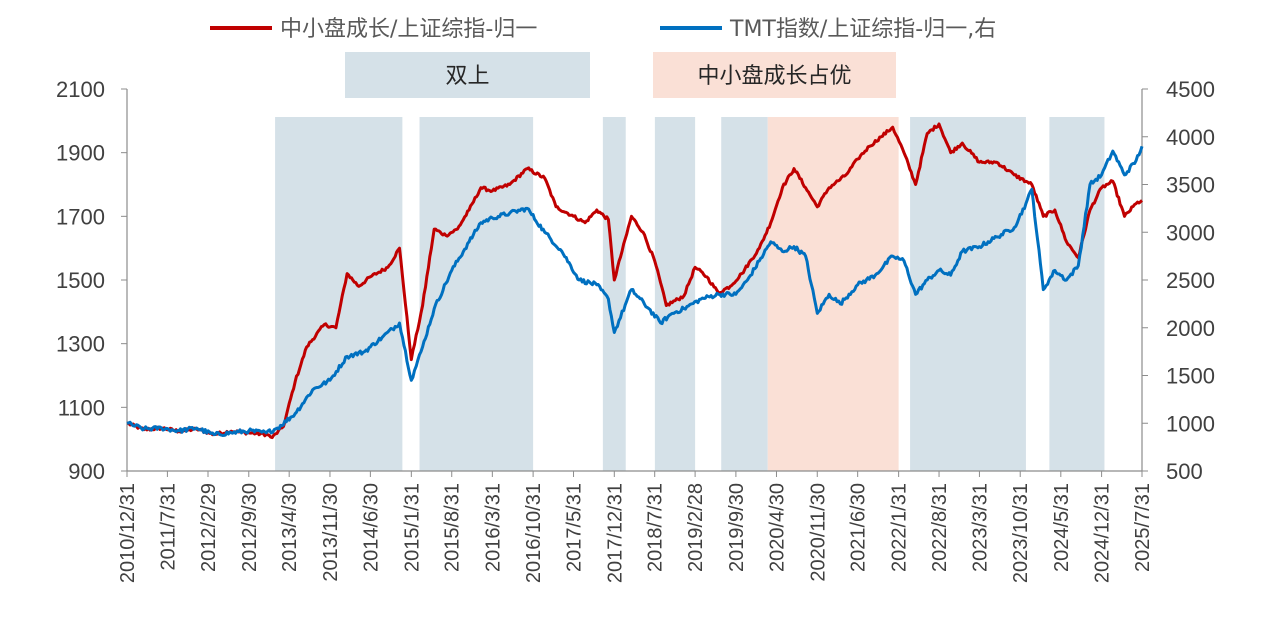 Image resolution: width=1267 pixels, height=639 pixels. Describe the element at coordinates (1021, 533) in the screenshot. I see `x-tick-label: 2023/10/31` at that location.